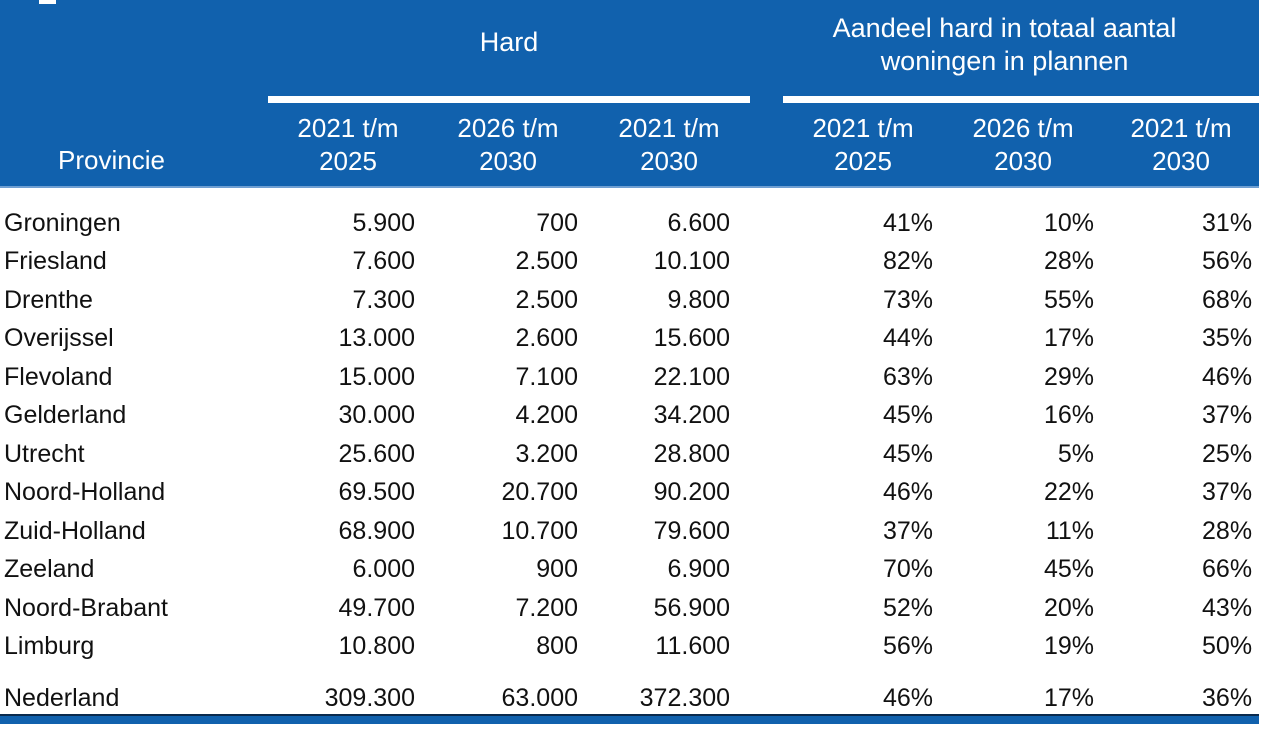 This screenshot has height=730, width=1264. I want to click on value-cell: 900, so click(557, 569).